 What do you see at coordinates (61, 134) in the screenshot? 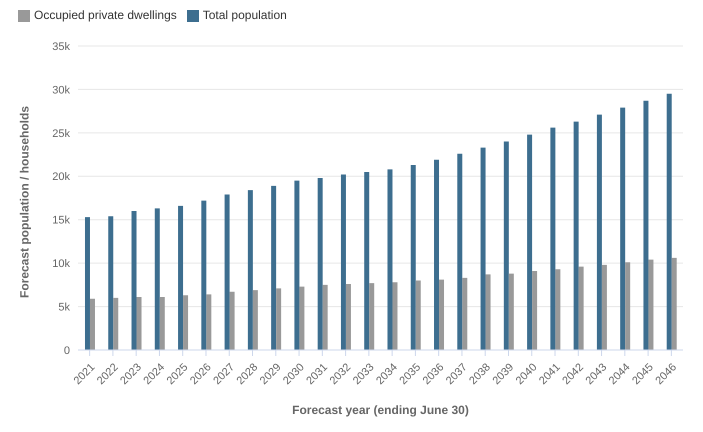
I see `y-tick-label: 25k` at bounding box center [61, 134].